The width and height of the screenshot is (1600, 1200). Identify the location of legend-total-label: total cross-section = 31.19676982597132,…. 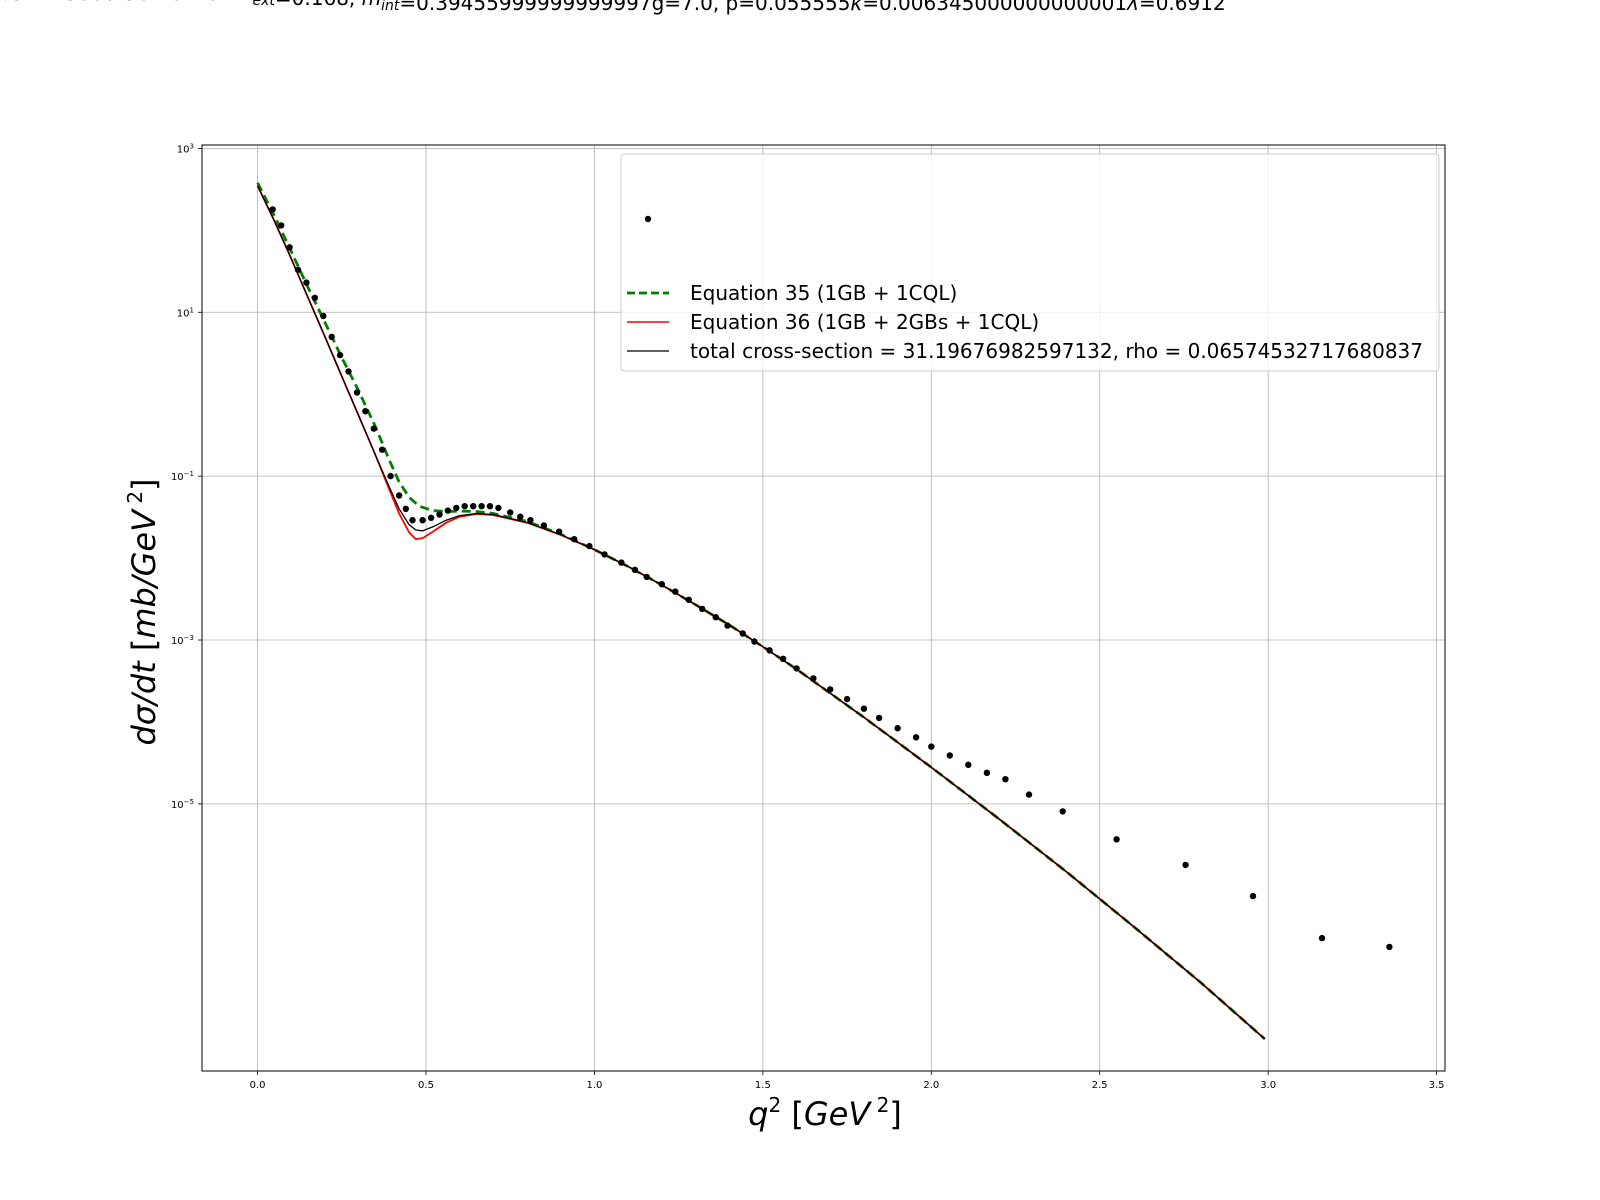
(1056, 351).